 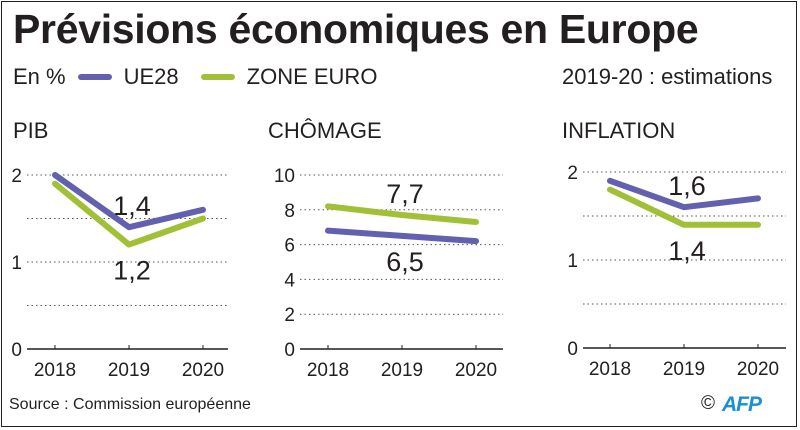 What do you see at coordinates (289, 315) in the screenshot?
I see `y-tick-label-chomage: 2` at bounding box center [289, 315].